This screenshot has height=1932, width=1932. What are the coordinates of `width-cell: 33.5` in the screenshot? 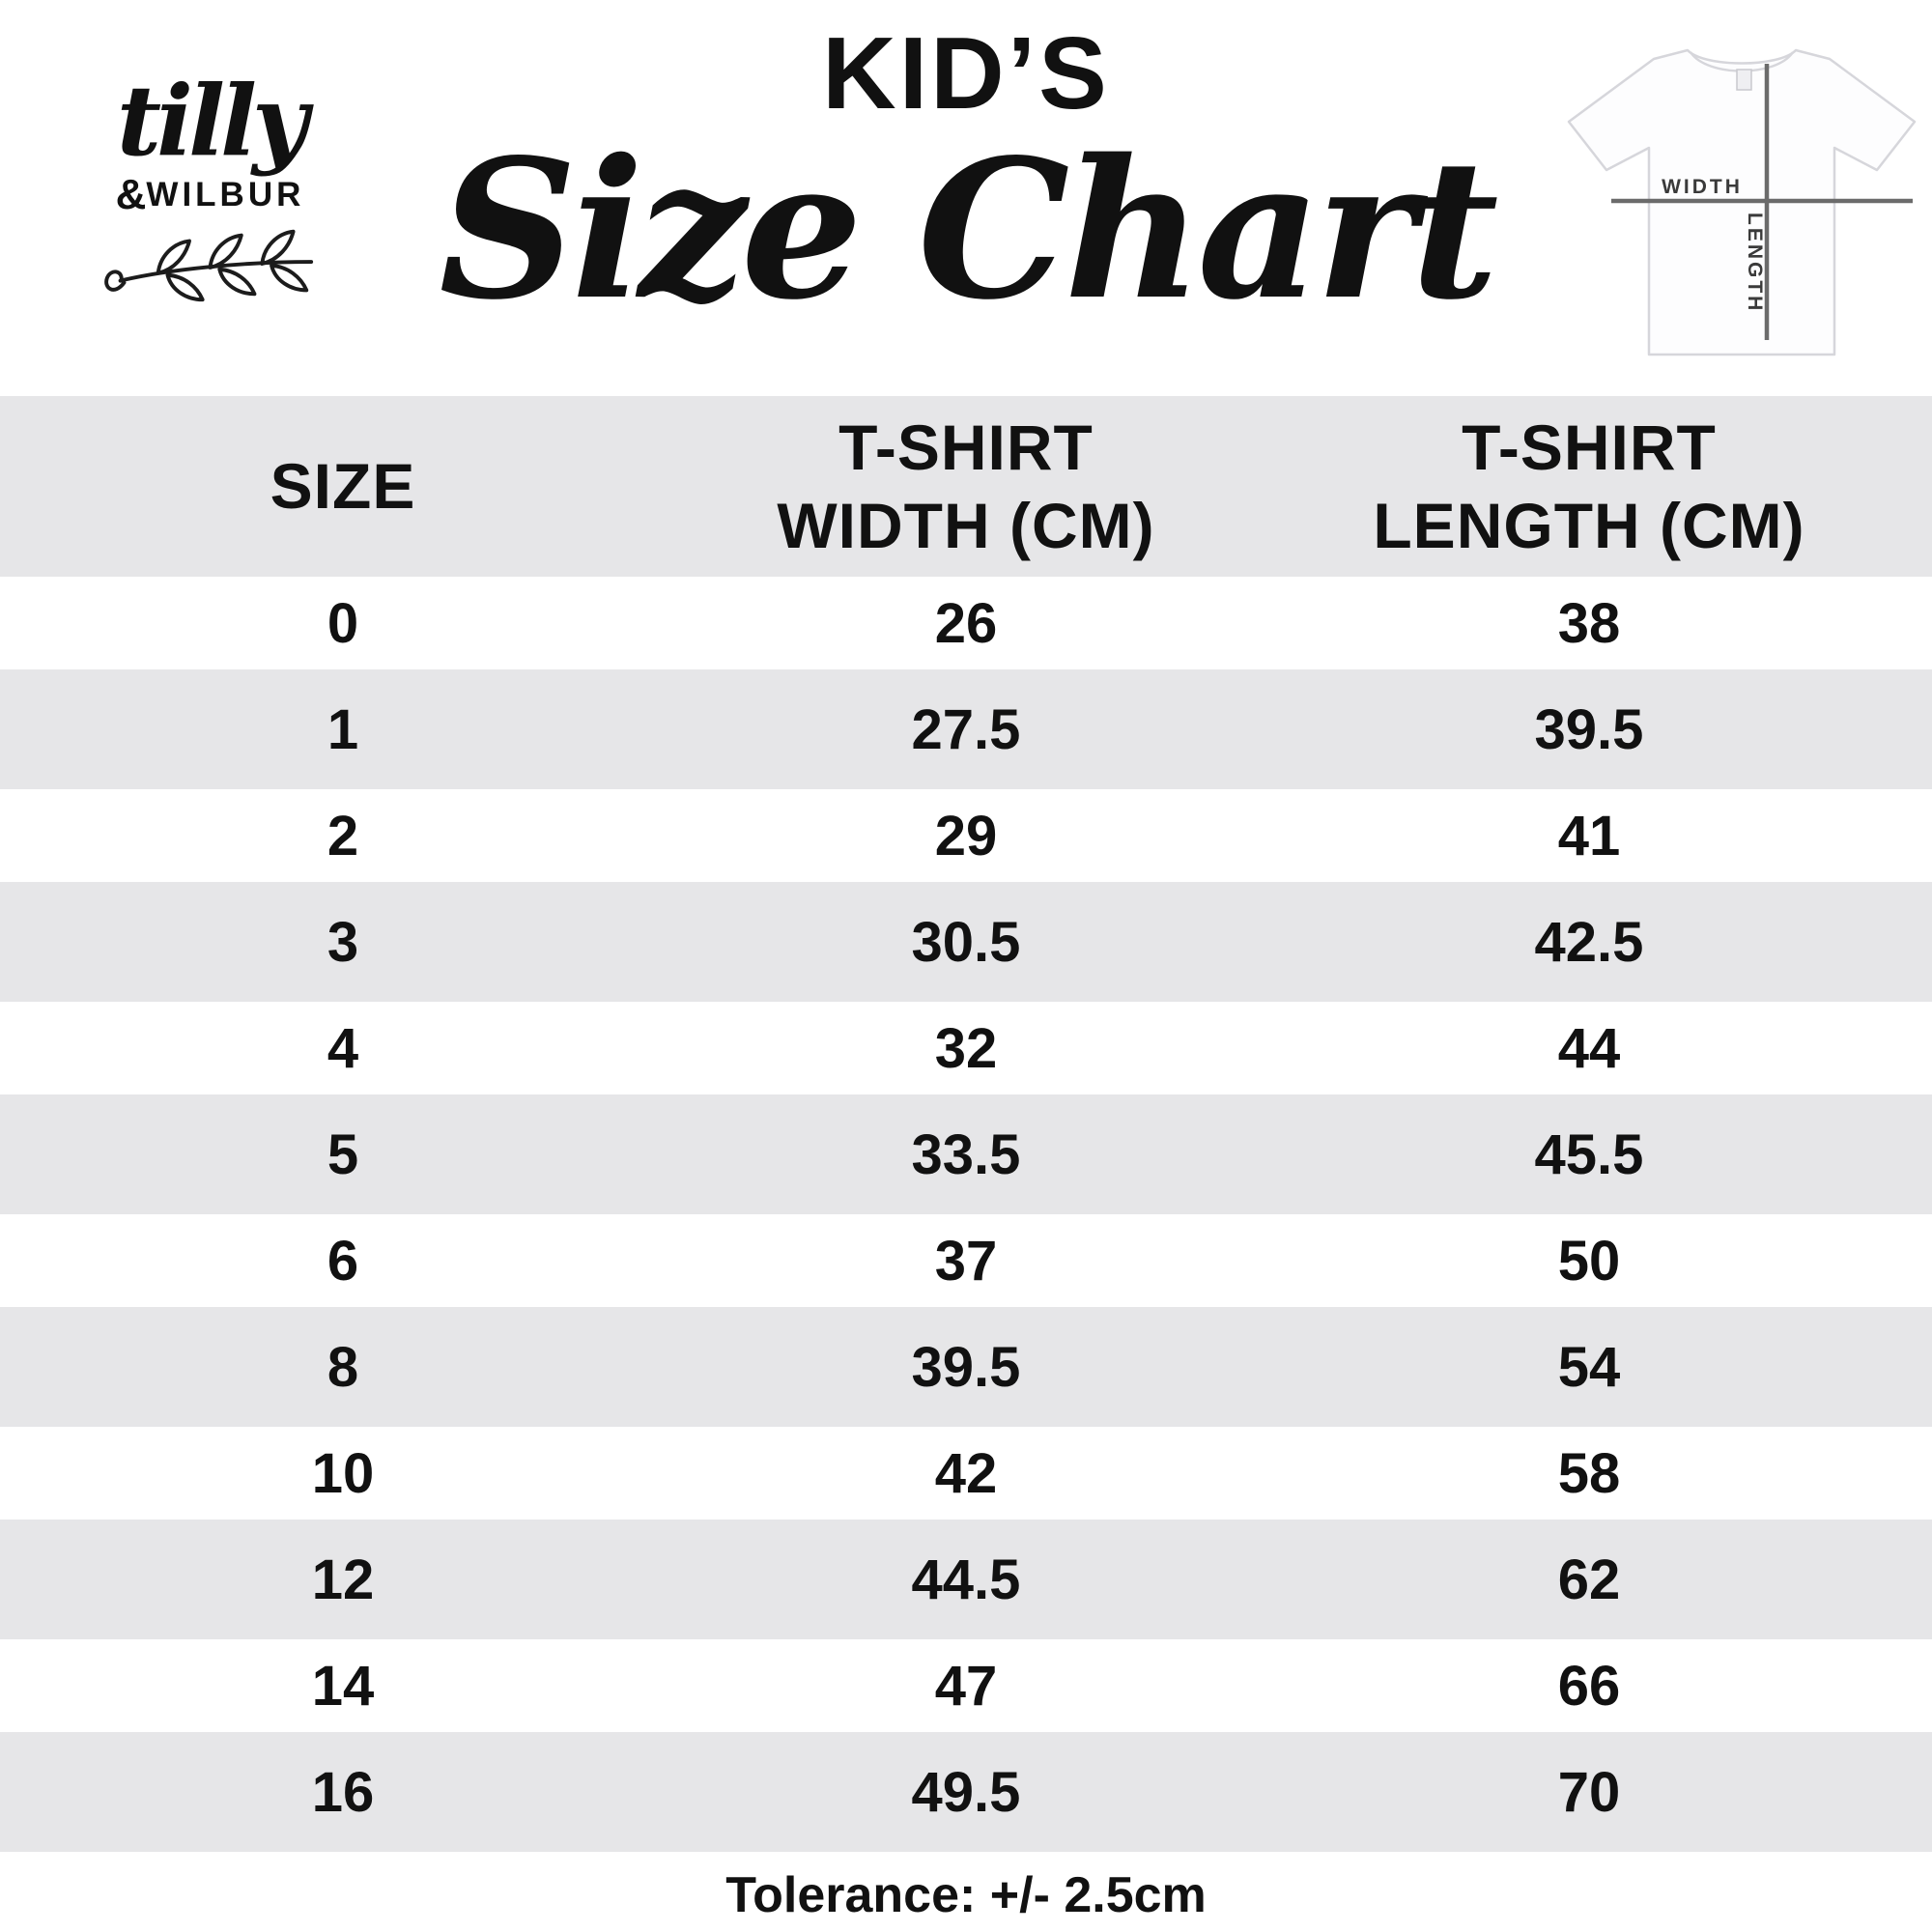 It's located at (966, 1154).